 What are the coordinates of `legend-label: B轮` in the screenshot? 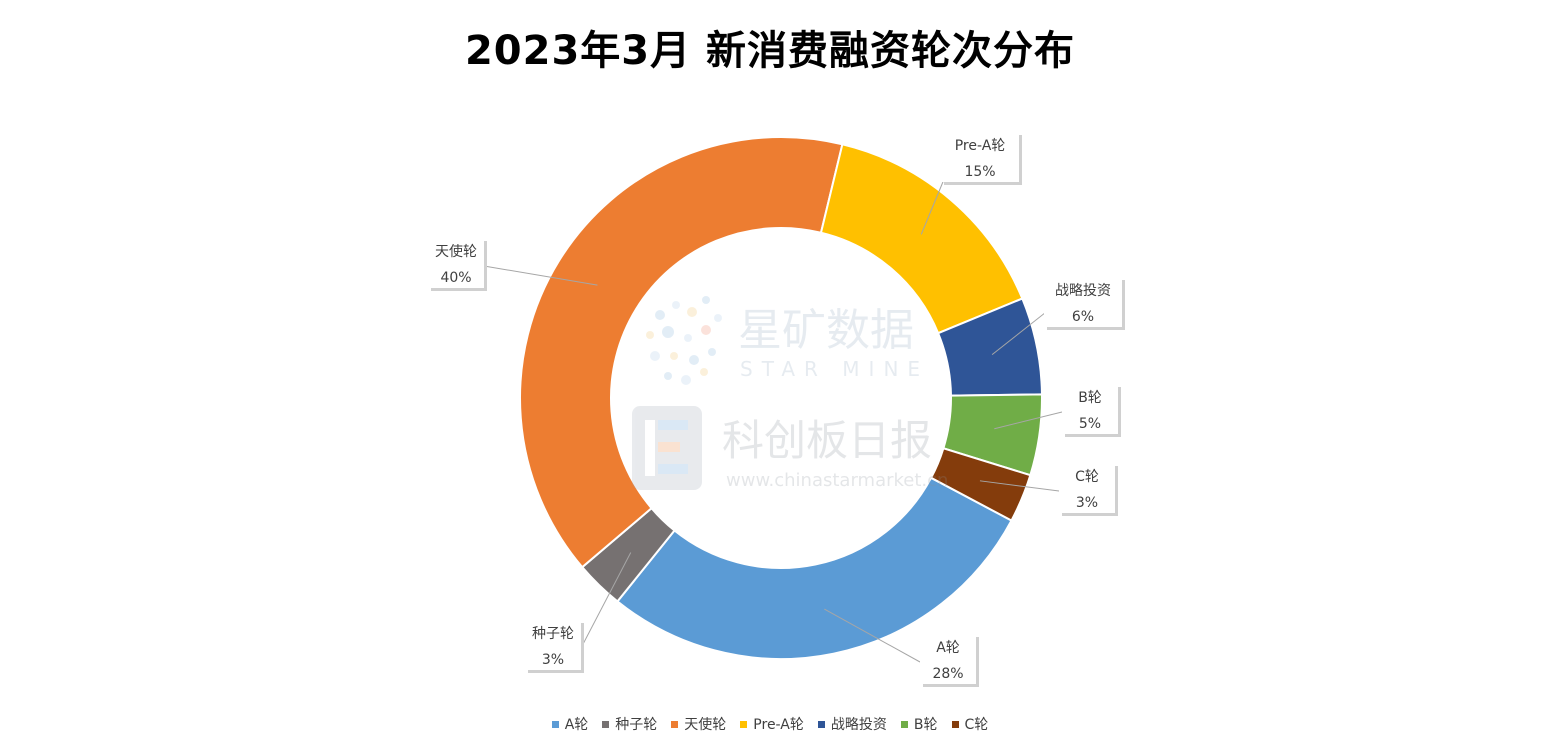 It's located at (925, 725).